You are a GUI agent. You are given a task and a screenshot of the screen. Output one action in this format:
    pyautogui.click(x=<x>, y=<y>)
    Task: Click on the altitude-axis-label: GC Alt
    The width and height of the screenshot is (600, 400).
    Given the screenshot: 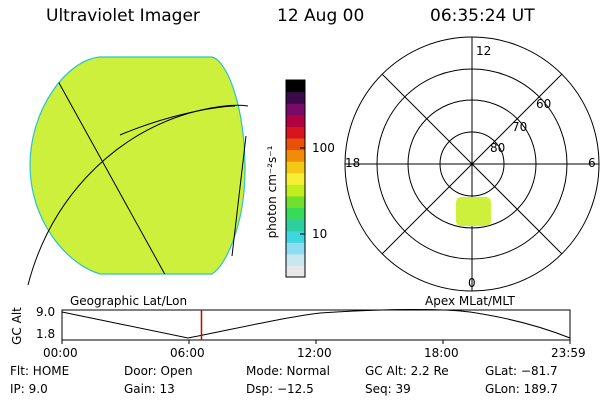 What is the action you would take?
    pyautogui.click(x=17, y=326)
    